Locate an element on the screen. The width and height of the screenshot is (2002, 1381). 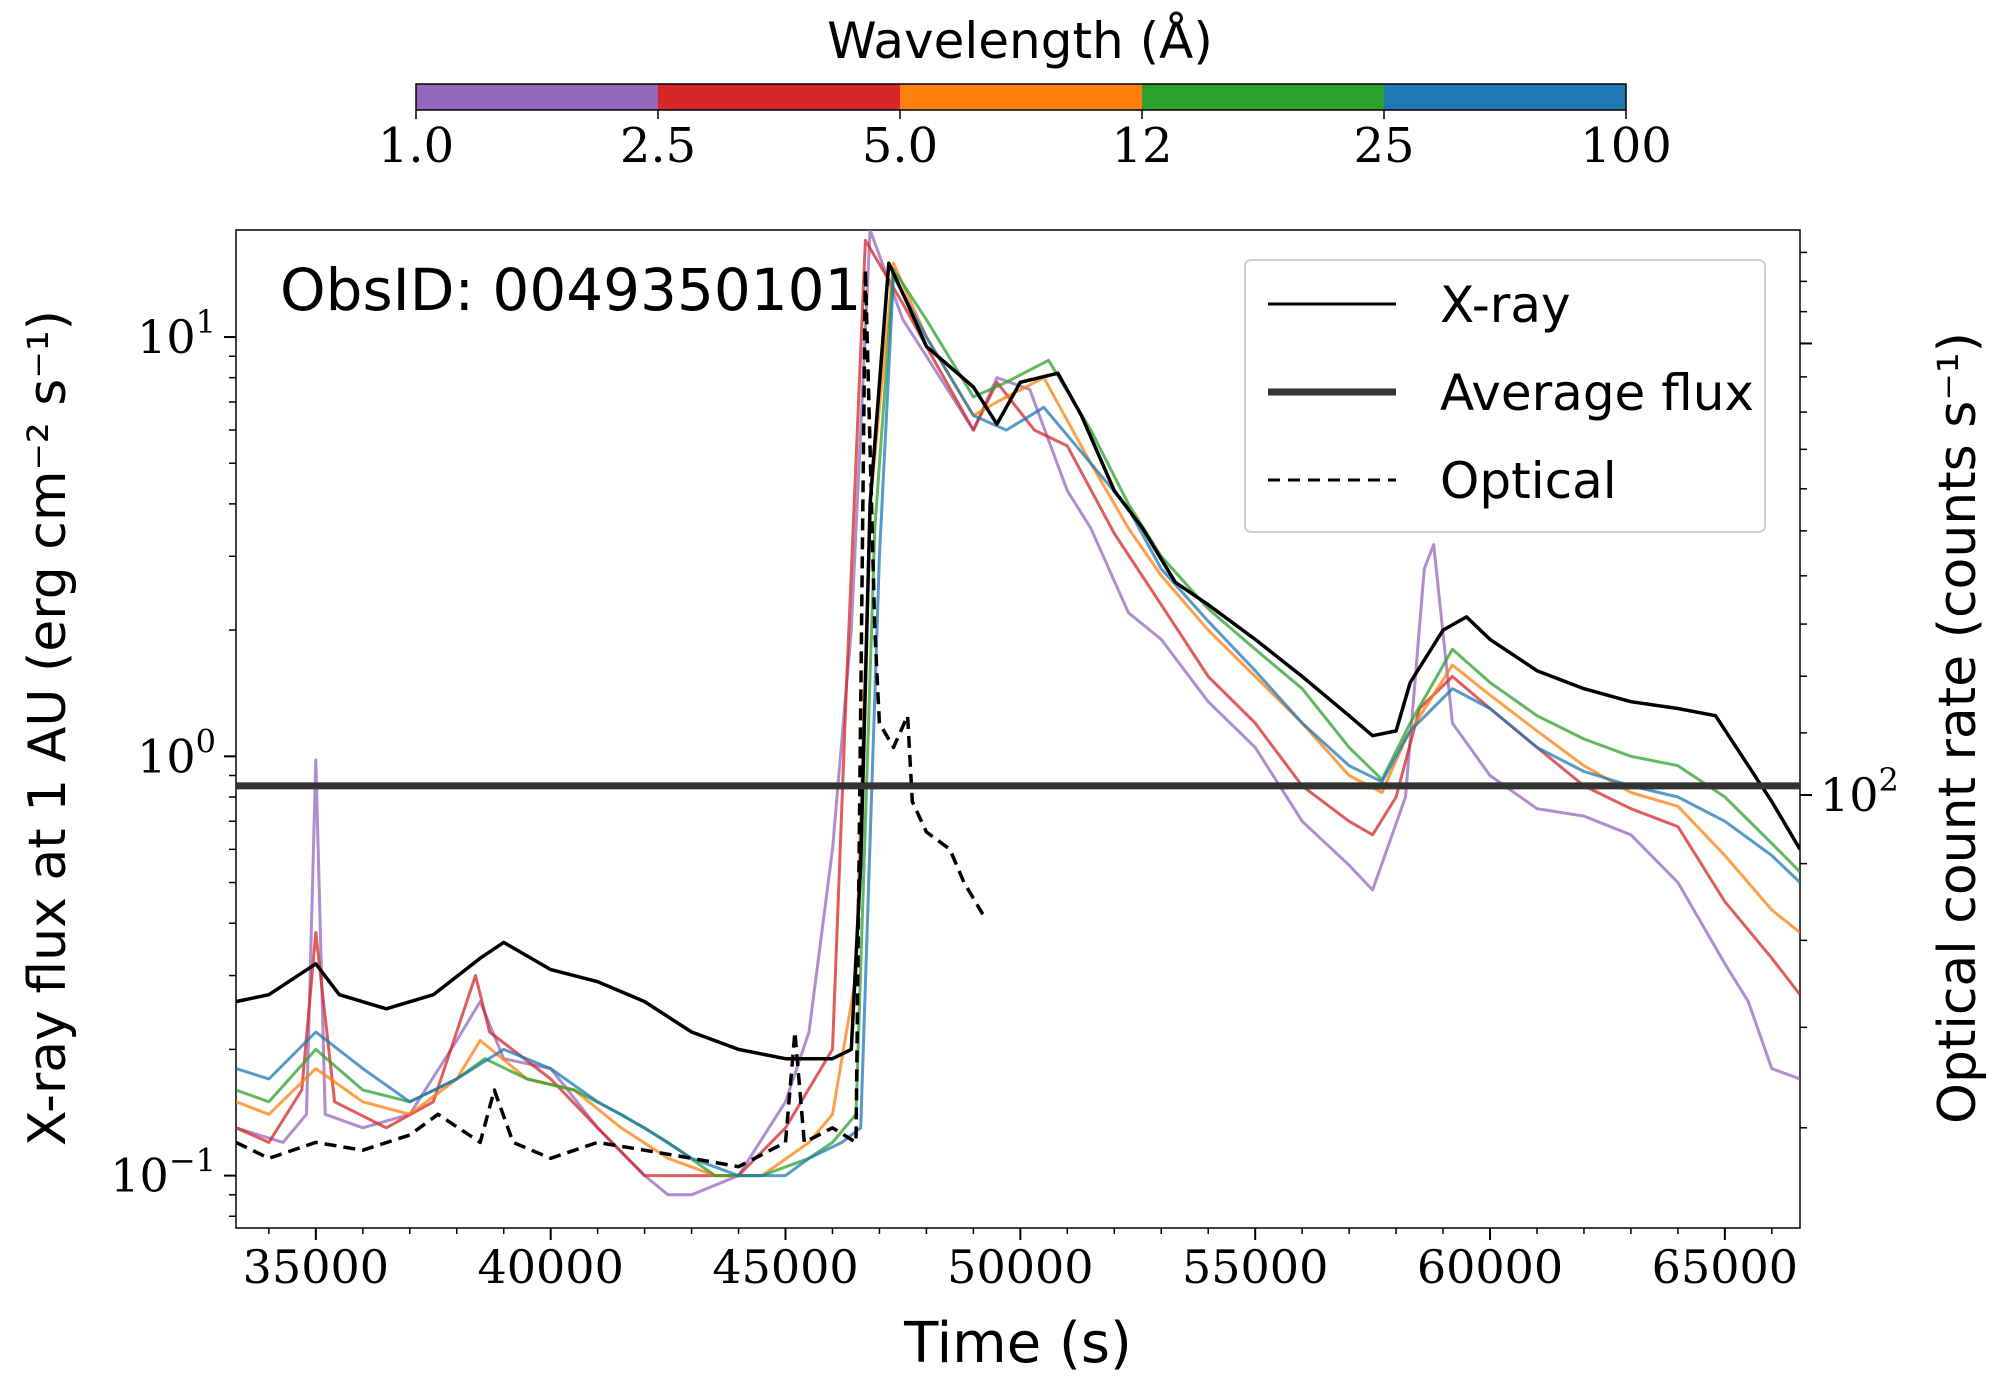
x-tick-label: 60000 is located at coordinates (1490, 1267).